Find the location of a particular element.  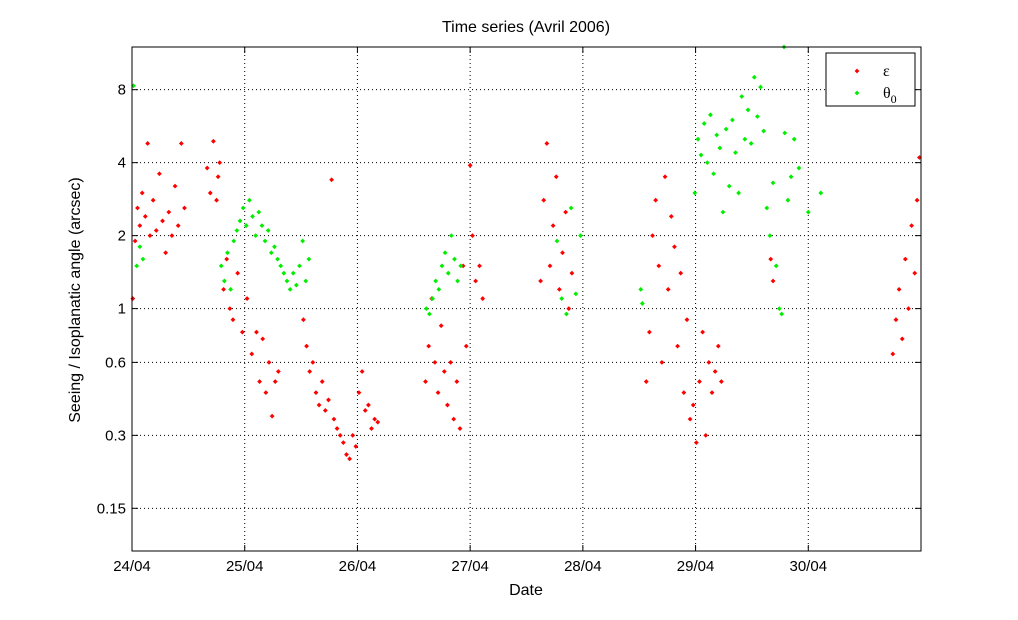

x-axis-title: Date is located at coordinates (526, 590).